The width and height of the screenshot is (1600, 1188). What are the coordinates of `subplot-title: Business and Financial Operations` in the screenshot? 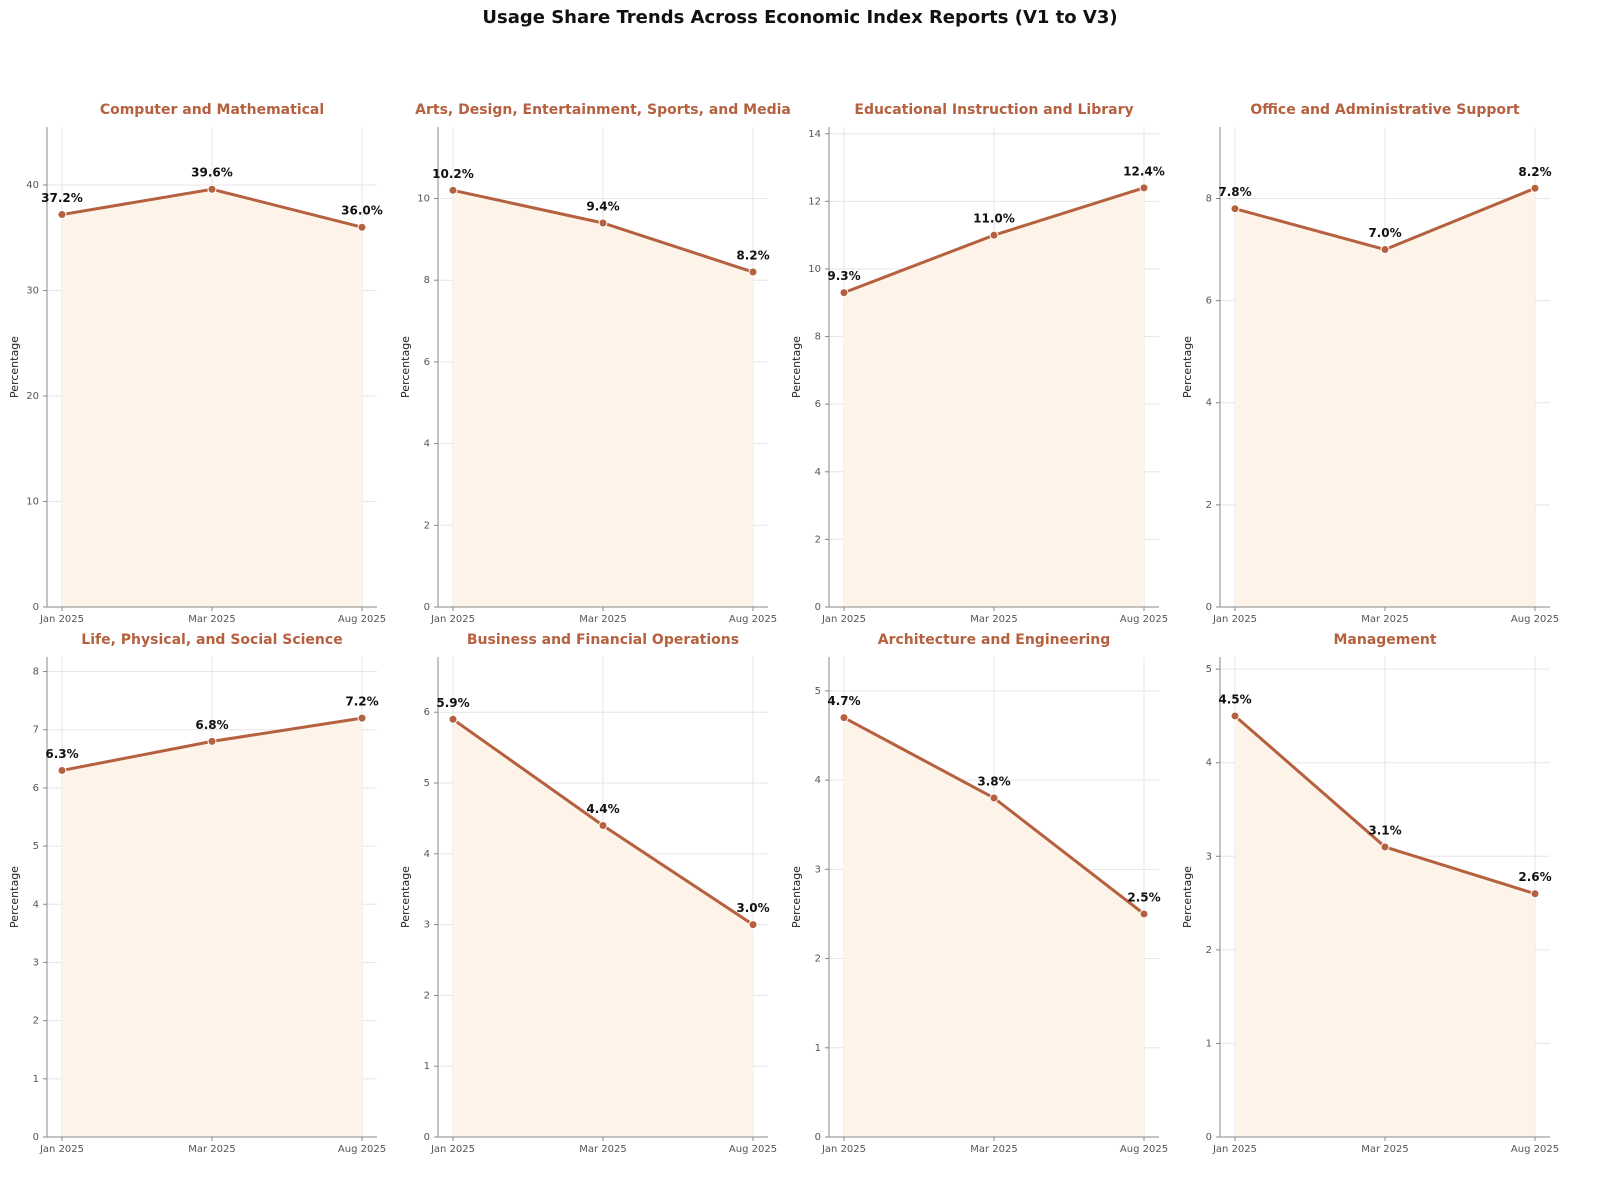 It's located at (603, 640).